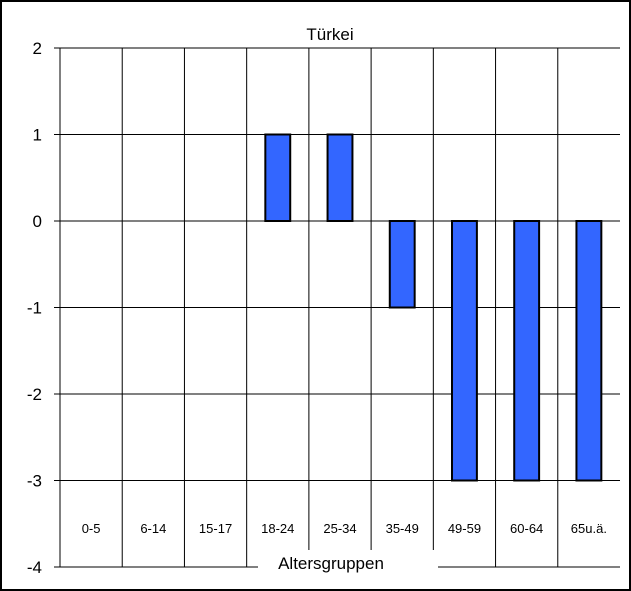 The image size is (631, 591). Describe the element at coordinates (91, 528) in the screenshot. I see `x-category-label: 0-5` at that location.